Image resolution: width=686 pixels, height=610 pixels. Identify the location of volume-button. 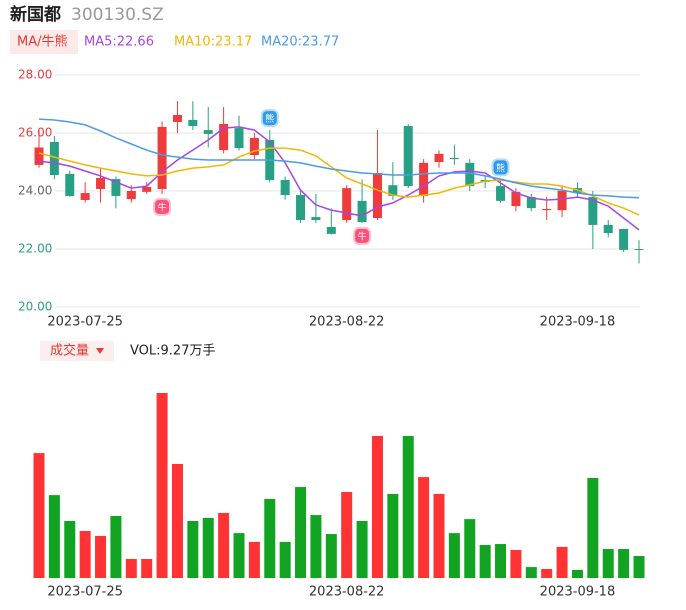
(77, 351).